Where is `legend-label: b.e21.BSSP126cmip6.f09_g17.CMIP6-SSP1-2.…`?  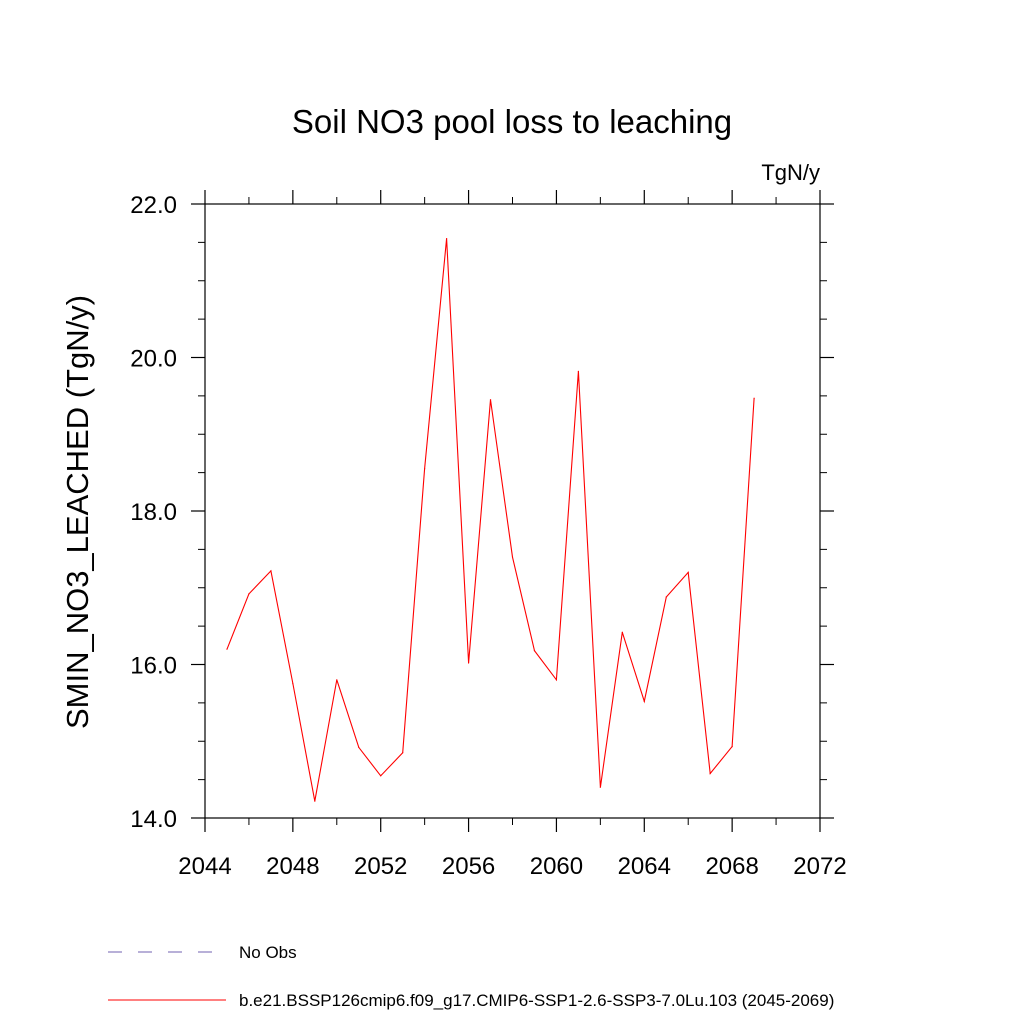
legend-label: b.e21.BSSP126cmip6.f09_g17.CMIP6-SSP1-2.… is located at coordinates (536, 1000).